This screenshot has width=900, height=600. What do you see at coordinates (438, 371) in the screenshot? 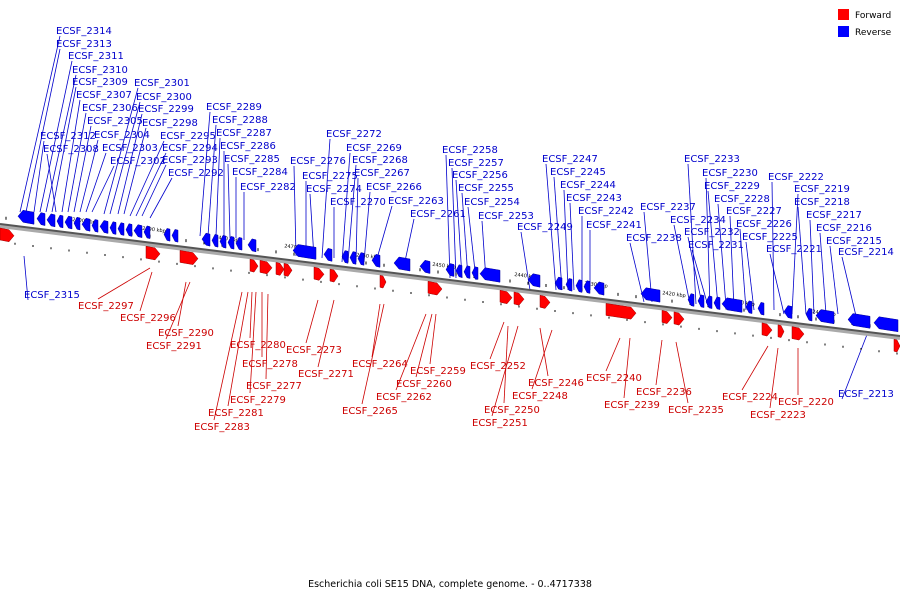
I see `forward-gene-label: ECSF_2259` at bounding box center [438, 371].